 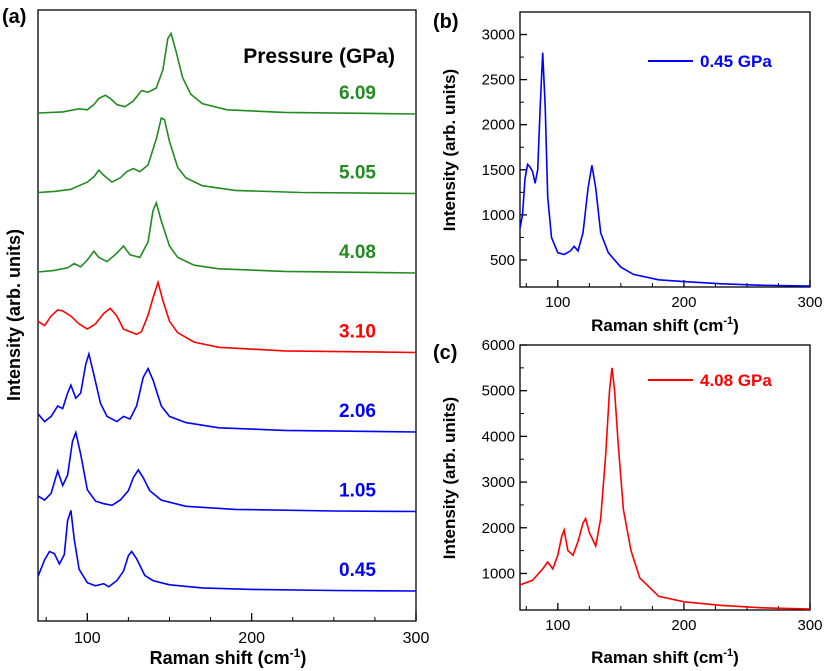 I want to click on panel-a-y-axis-title: Intensity (arb. units), so click(x=14, y=315).